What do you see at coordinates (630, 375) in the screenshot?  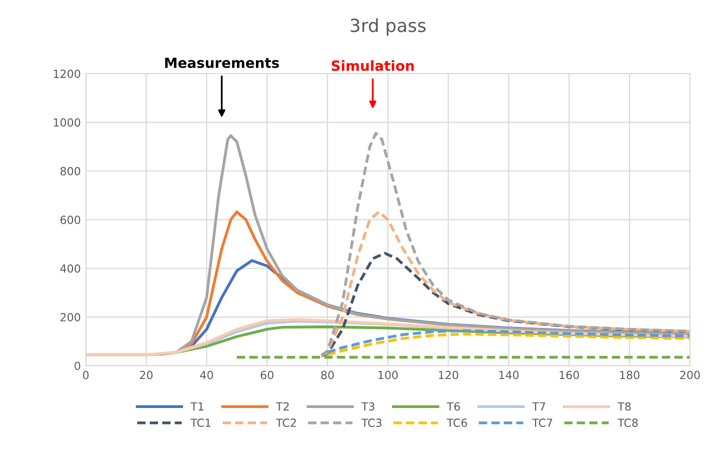 I see `x-tick-label: 180` at bounding box center [630, 375].